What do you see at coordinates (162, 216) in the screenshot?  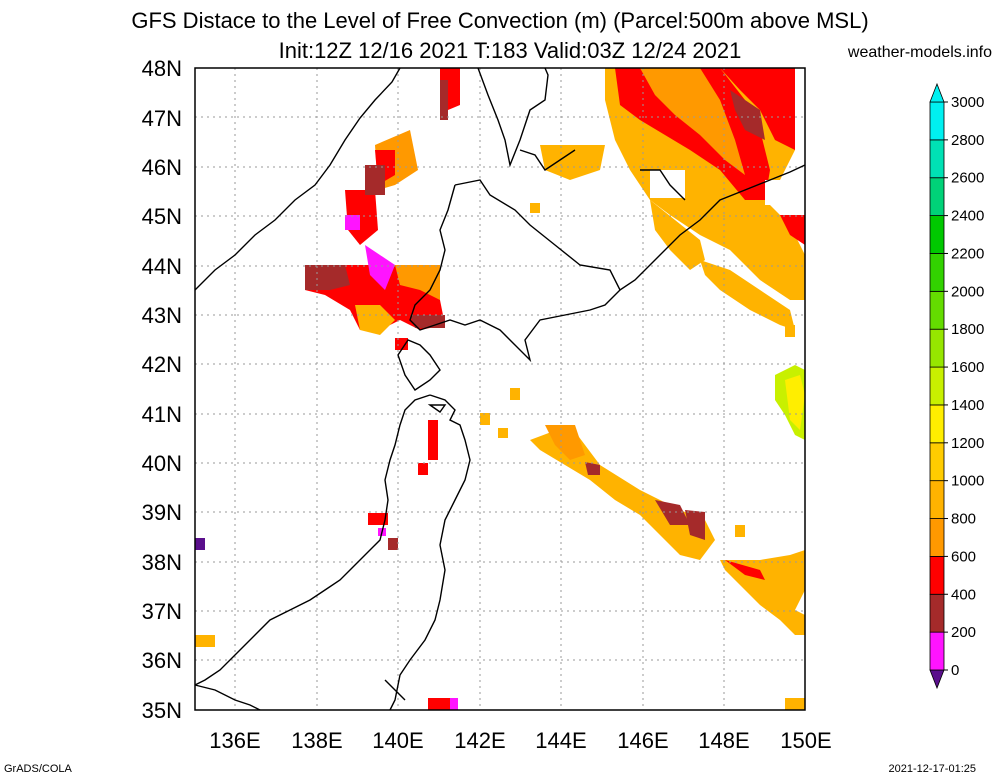 I see `lat-label: 45N` at bounding box center [162, 216].